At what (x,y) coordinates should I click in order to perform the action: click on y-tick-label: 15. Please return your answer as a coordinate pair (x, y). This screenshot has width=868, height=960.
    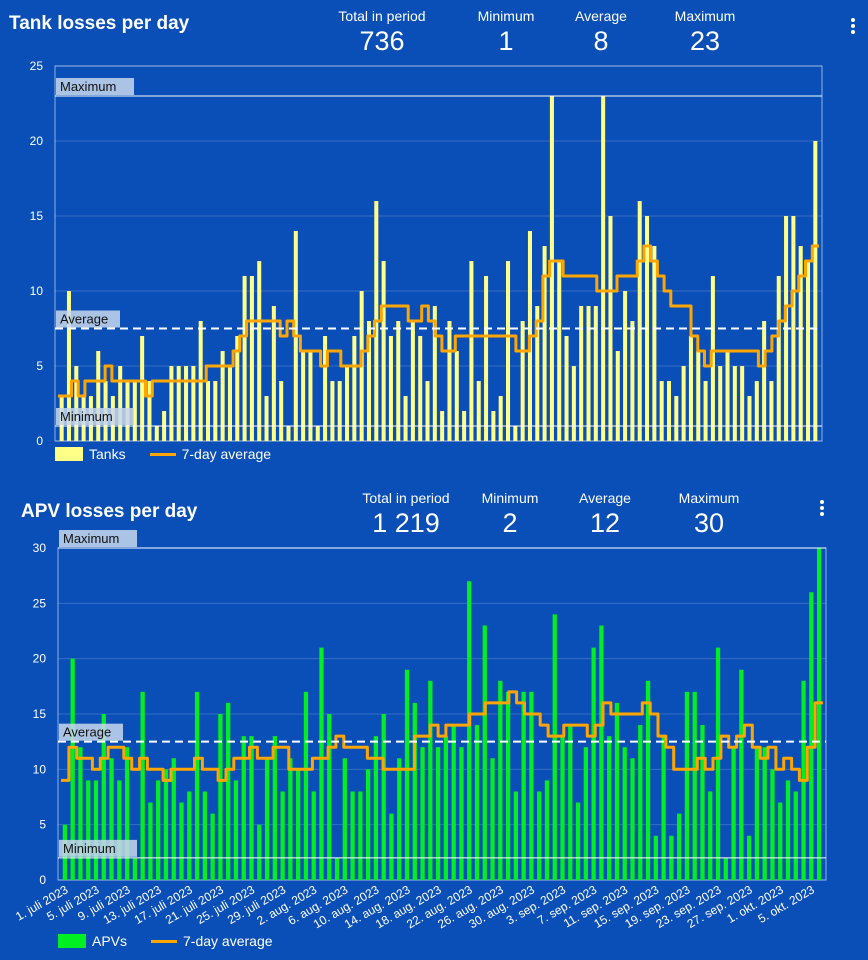
    Looking at the image, I should click on (40, 714).